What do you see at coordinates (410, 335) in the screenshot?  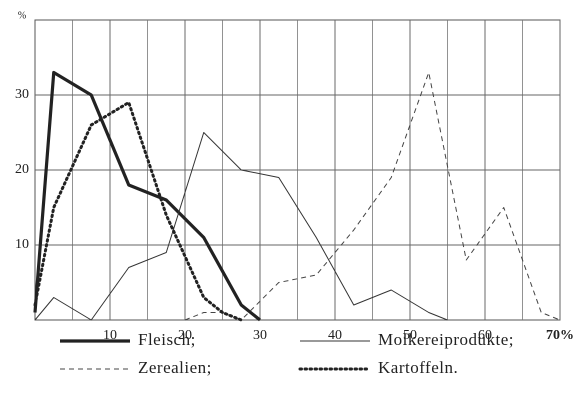 I see `x-tick-label: 50` at bounding box center [410, 335].